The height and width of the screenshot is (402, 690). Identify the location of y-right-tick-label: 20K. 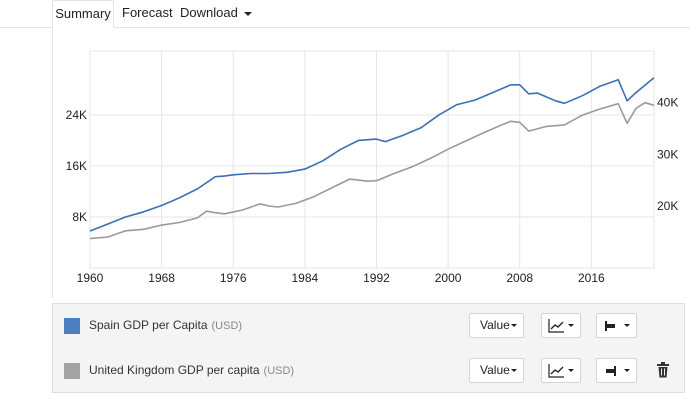
(667, 206).